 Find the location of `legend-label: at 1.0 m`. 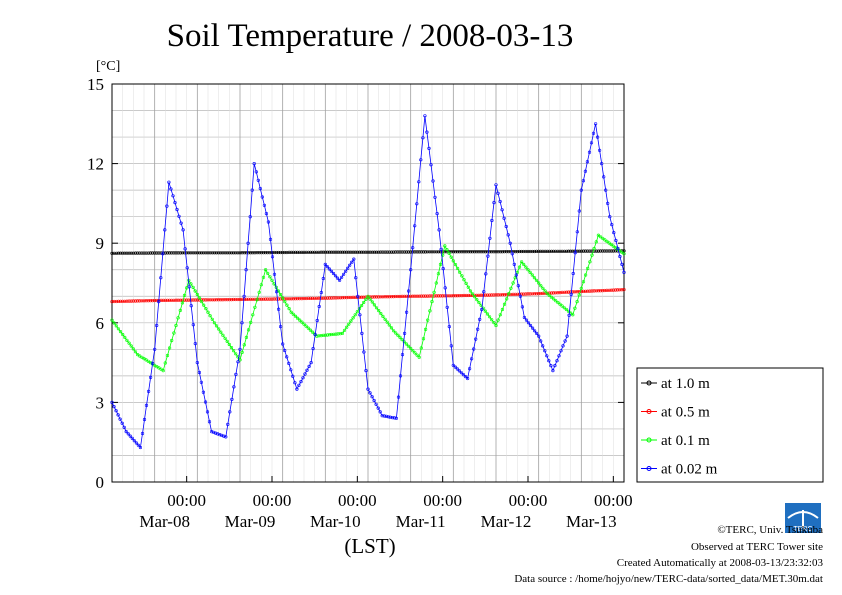

legend-label: at 1.0 m is located at coordinates (685, 384).